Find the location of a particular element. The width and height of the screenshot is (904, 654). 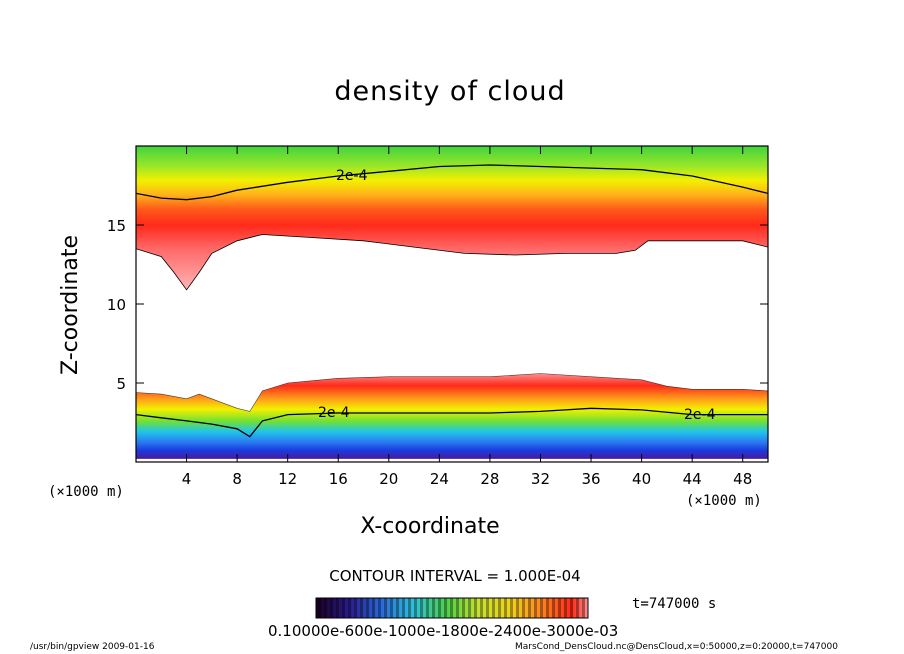

x-tick-label: 40 is located at coordinates (641, 479).